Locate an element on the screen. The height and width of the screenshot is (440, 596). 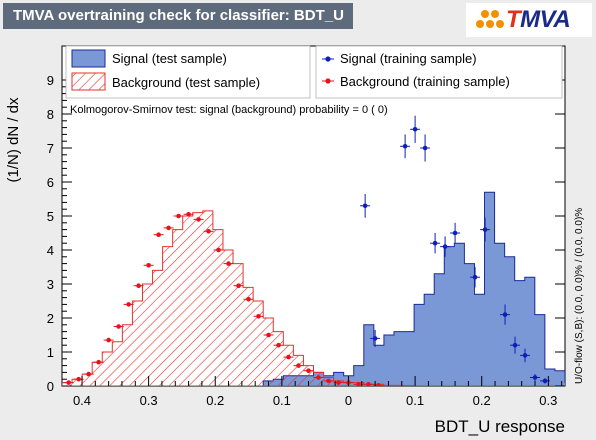
y-tick-label: 4 is located at coordinates (50, 250).